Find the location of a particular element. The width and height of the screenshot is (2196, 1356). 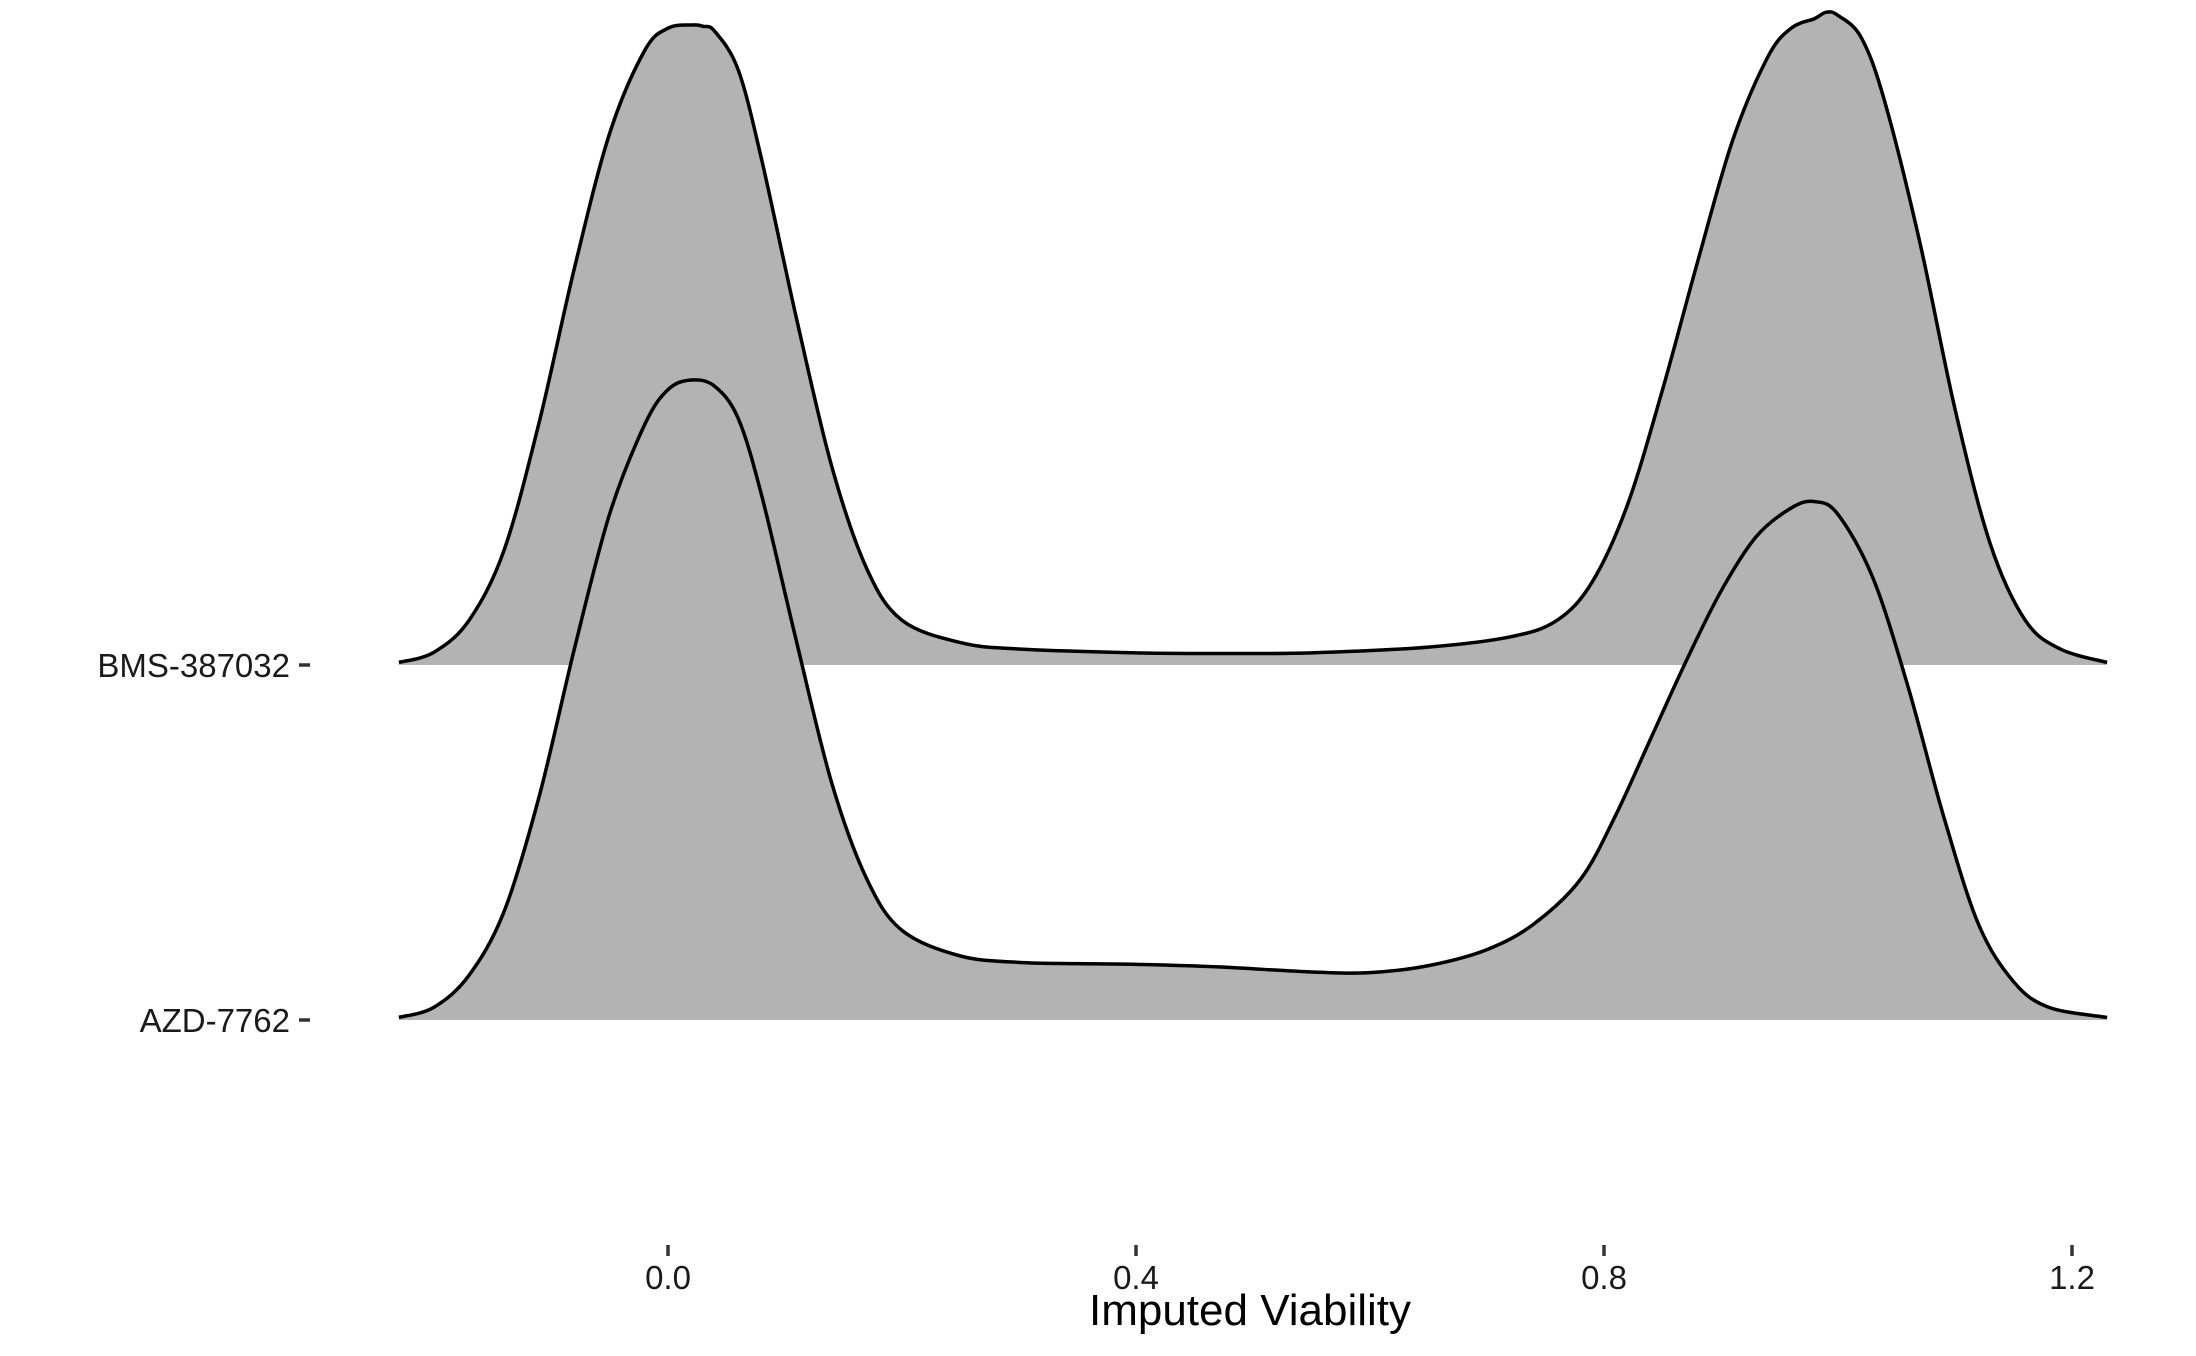

y-axis: BMS-387032 AZD-7762 is located at coordinates (203, 843).